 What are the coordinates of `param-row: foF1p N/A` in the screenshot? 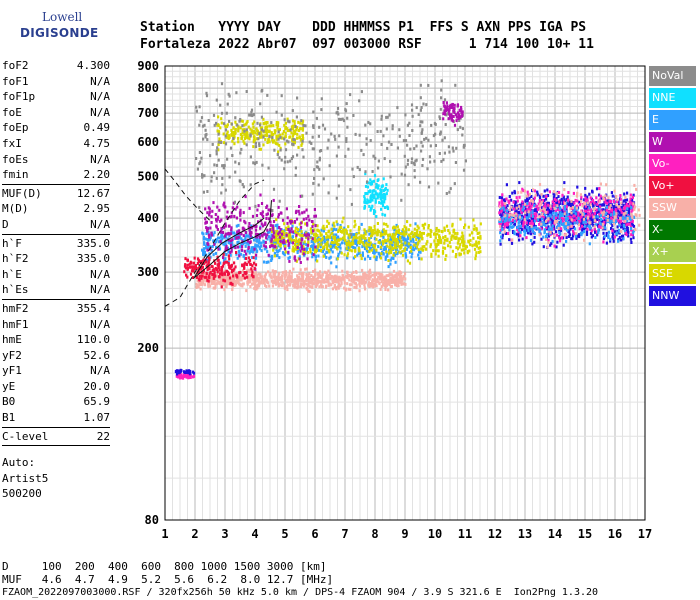 It's located at (56, 97).